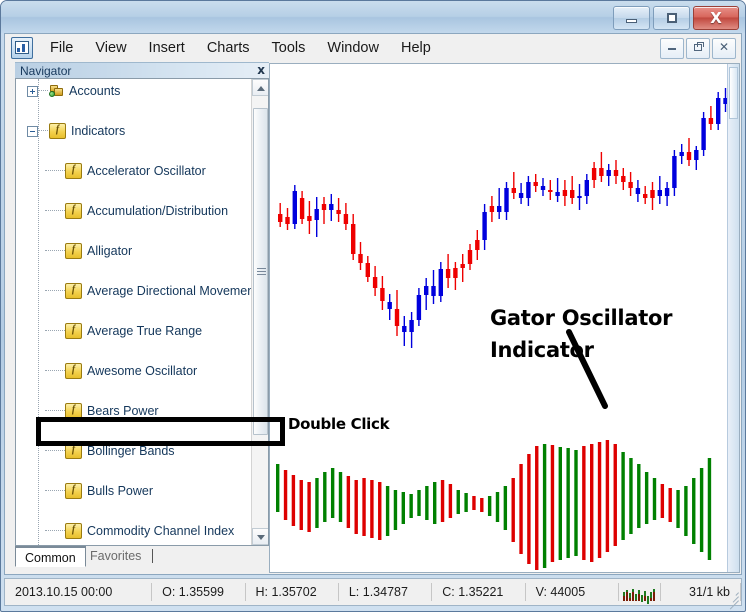 This screenshot has width=746, height=612. What do you see at coordinates (134, 451) in the screenshot?
I see `tree-item-bollinger-bands: f Bollinger Bands` at bounding box center [134, 451].